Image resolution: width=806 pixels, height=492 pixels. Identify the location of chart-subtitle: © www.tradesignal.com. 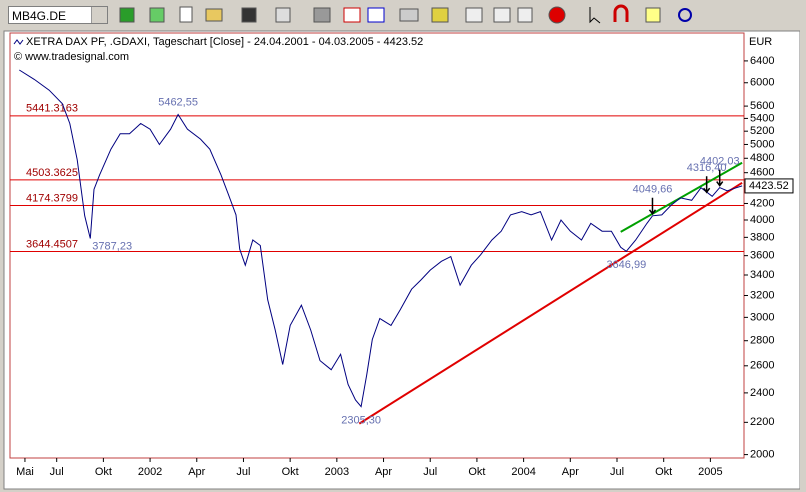
(71, 57).